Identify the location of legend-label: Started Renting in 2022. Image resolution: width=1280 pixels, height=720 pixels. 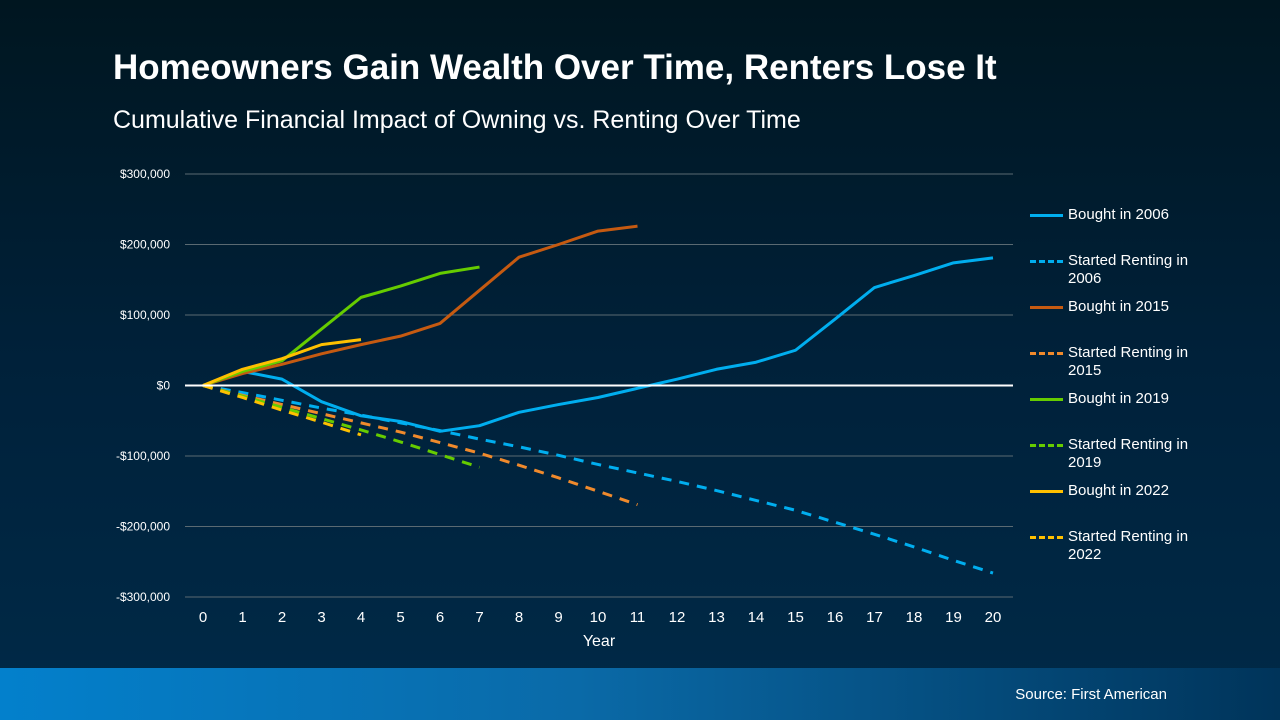
(1128, 545).